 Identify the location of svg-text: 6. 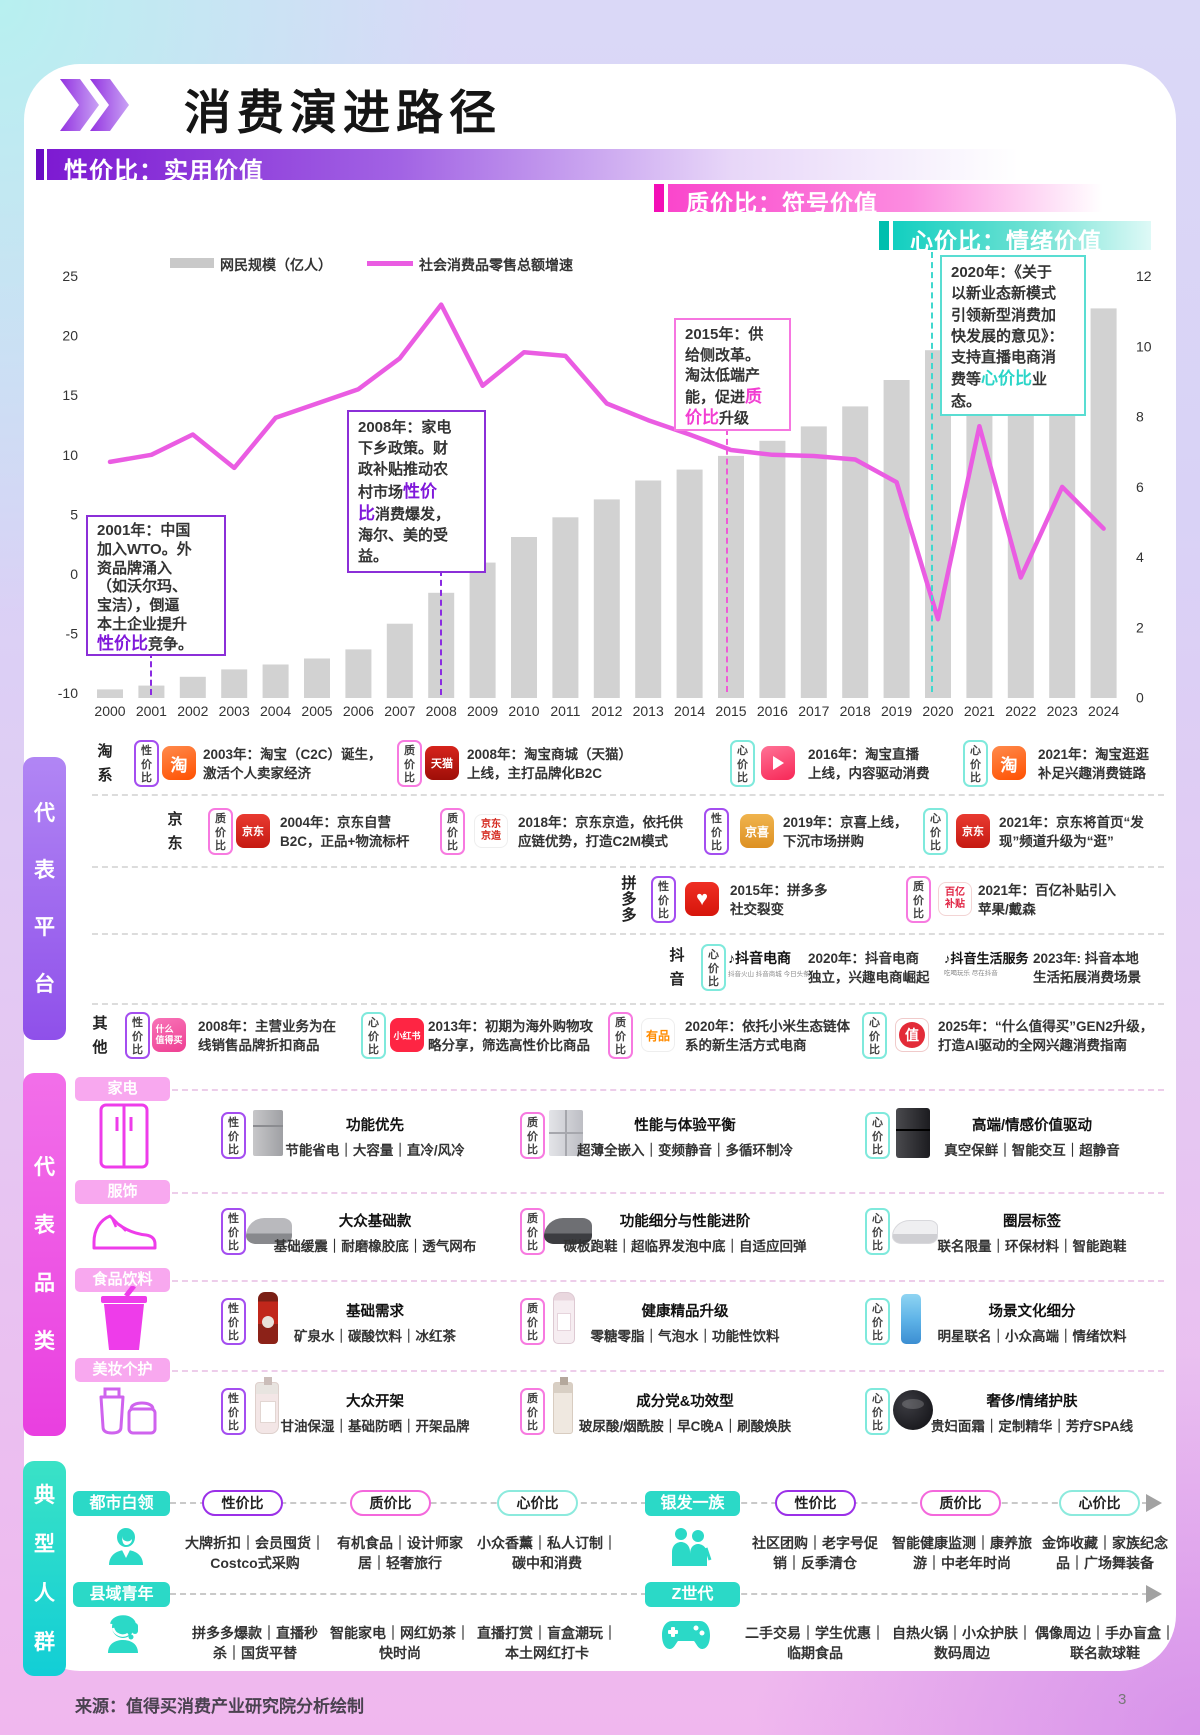
(1140, 487).